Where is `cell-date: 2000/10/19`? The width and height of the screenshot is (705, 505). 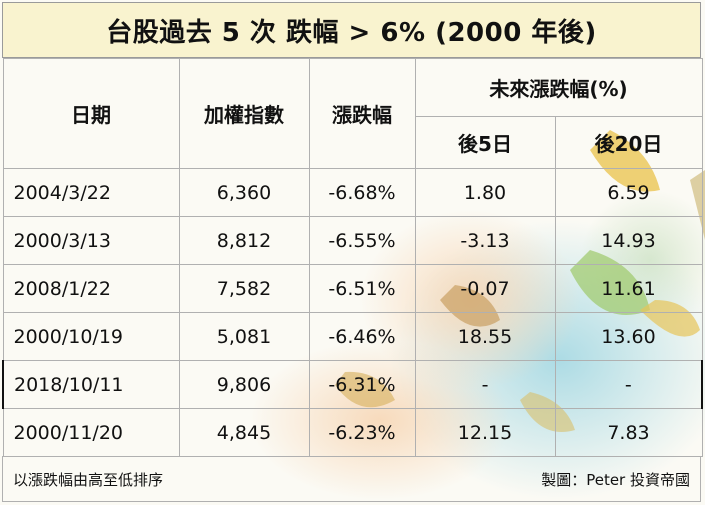
cell-date: 2000/10/19 is located at coordinates (91, 336).